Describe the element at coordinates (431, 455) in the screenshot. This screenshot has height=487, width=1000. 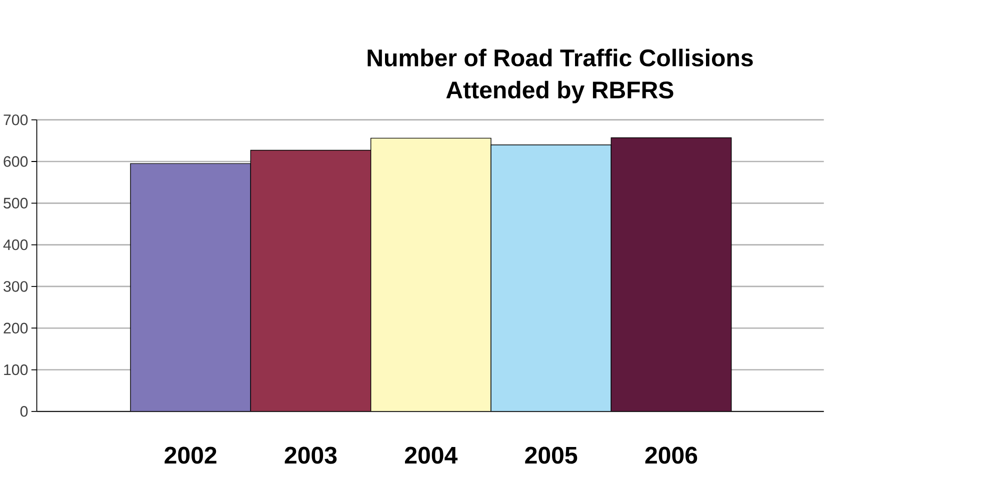
I see `x-tick-label: 2004` at that location.